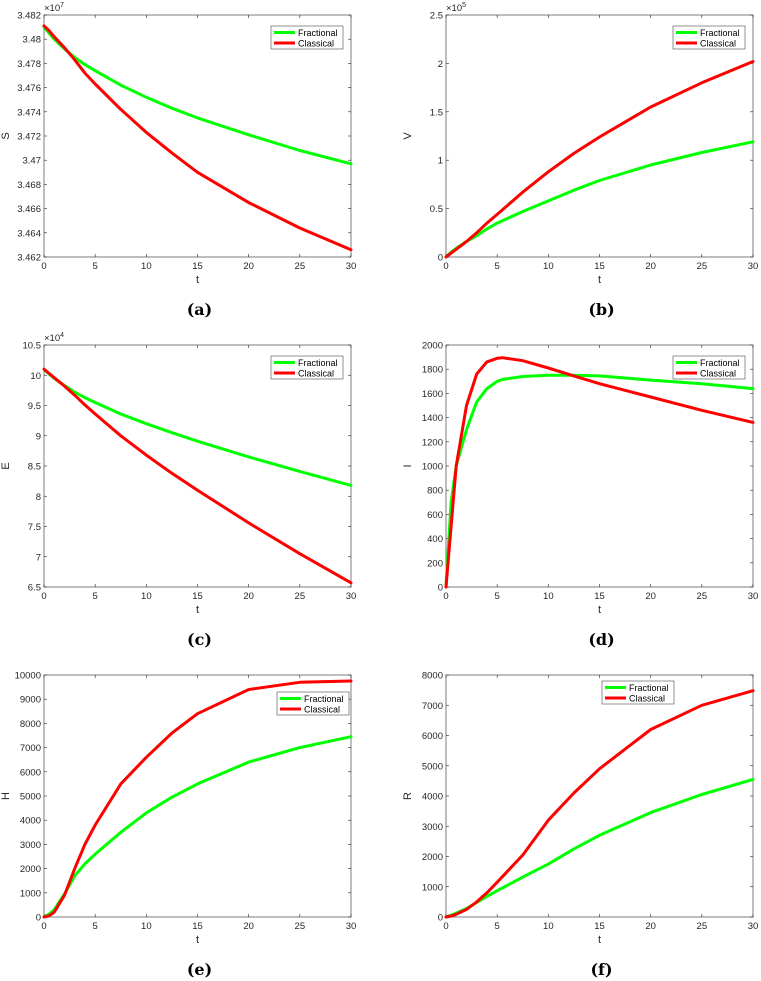  What do you see at coordinates (29, 137) in the screenshot?
I see `y-tick-label: 3.472` at bounding box center [29, 137].